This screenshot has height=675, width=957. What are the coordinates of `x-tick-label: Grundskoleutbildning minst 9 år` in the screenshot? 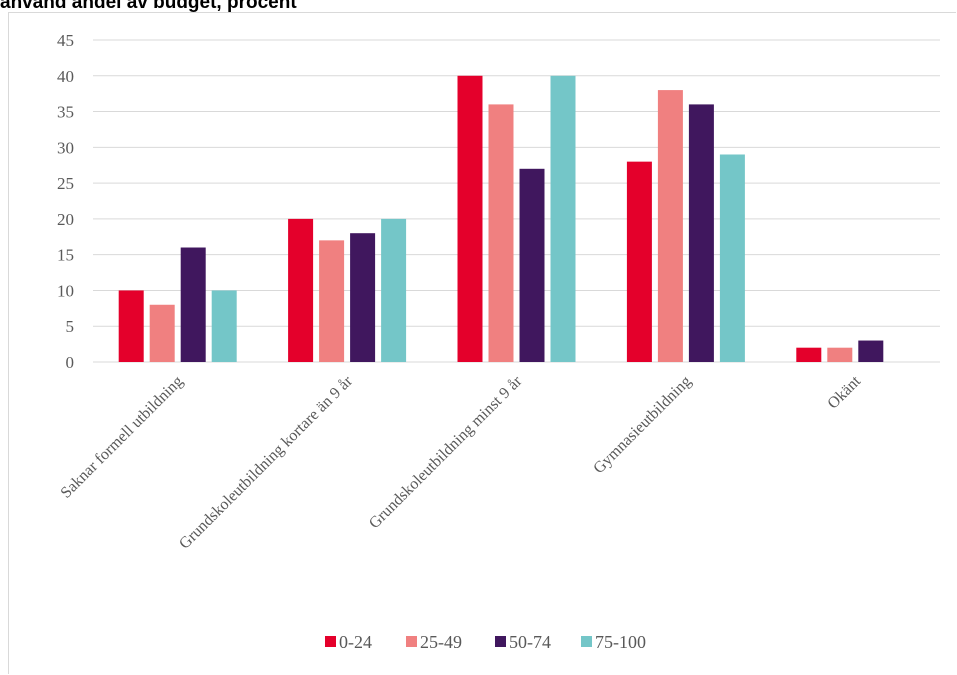 It's located at (446, 452).